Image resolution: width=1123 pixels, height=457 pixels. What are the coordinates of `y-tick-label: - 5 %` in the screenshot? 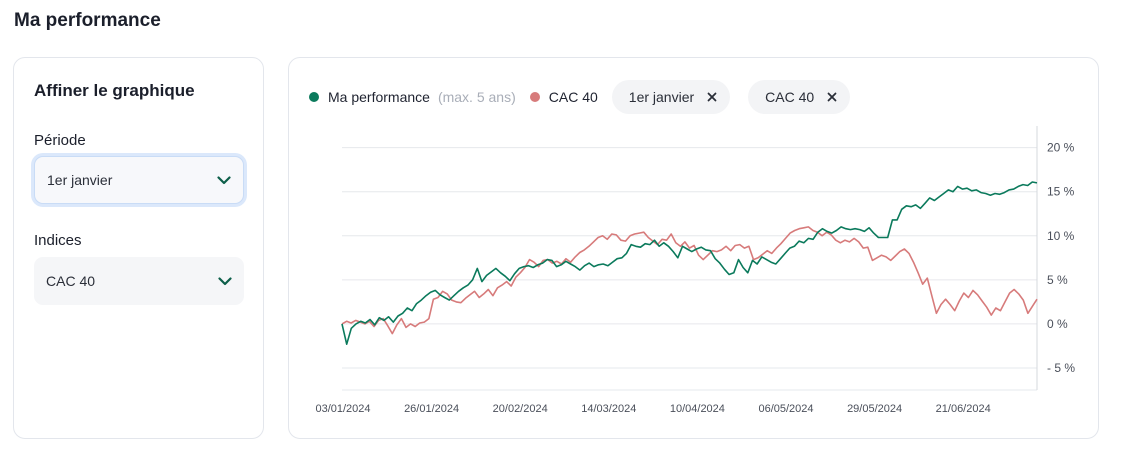 It's located at (1061, 368).